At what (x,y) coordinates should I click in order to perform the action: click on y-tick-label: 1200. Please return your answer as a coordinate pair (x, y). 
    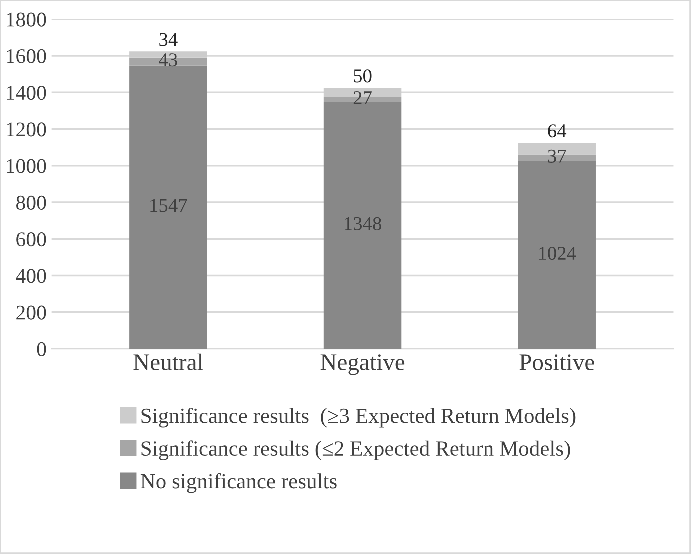
    Looking at the image, I should click on (26, 129).